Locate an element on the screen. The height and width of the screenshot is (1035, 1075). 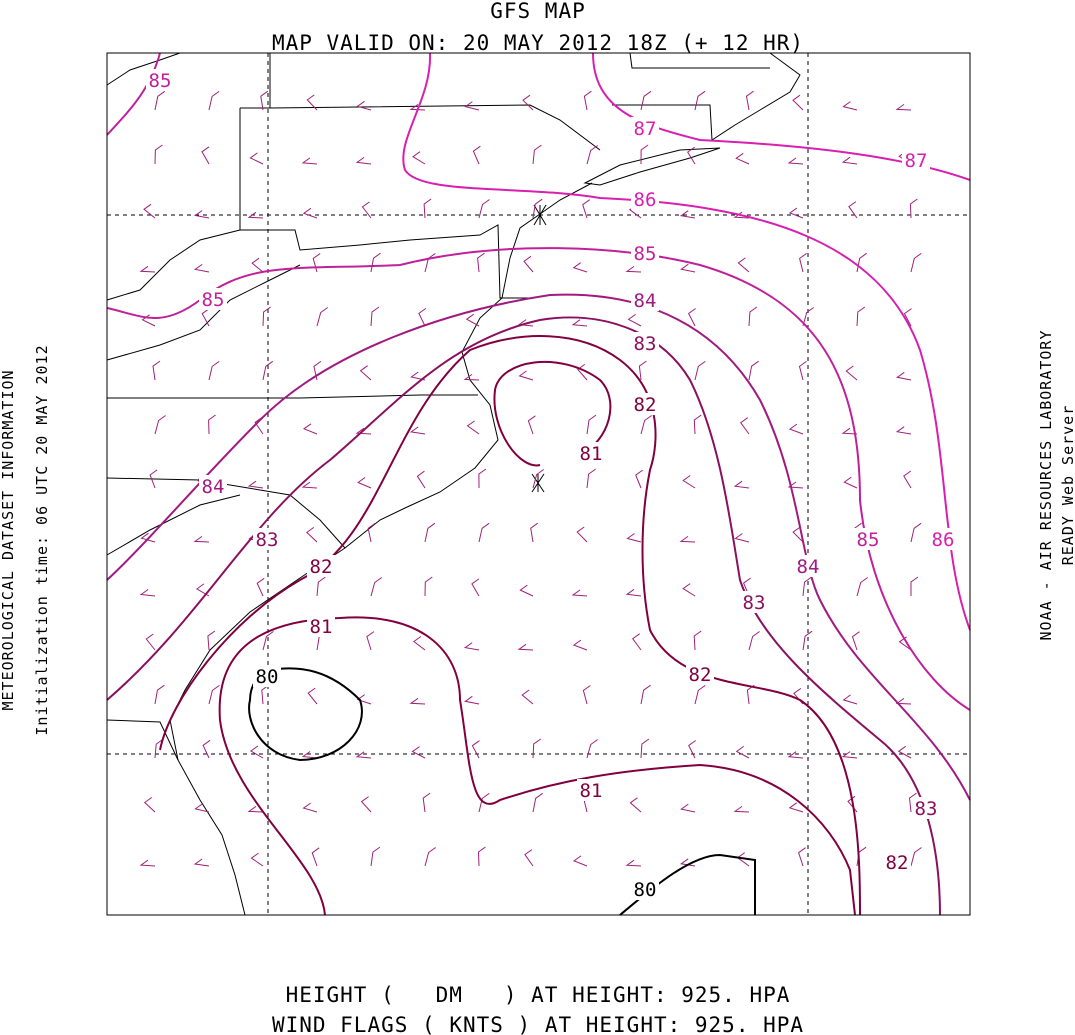
server: READY Web Server is located at coordinates (1067, 485).